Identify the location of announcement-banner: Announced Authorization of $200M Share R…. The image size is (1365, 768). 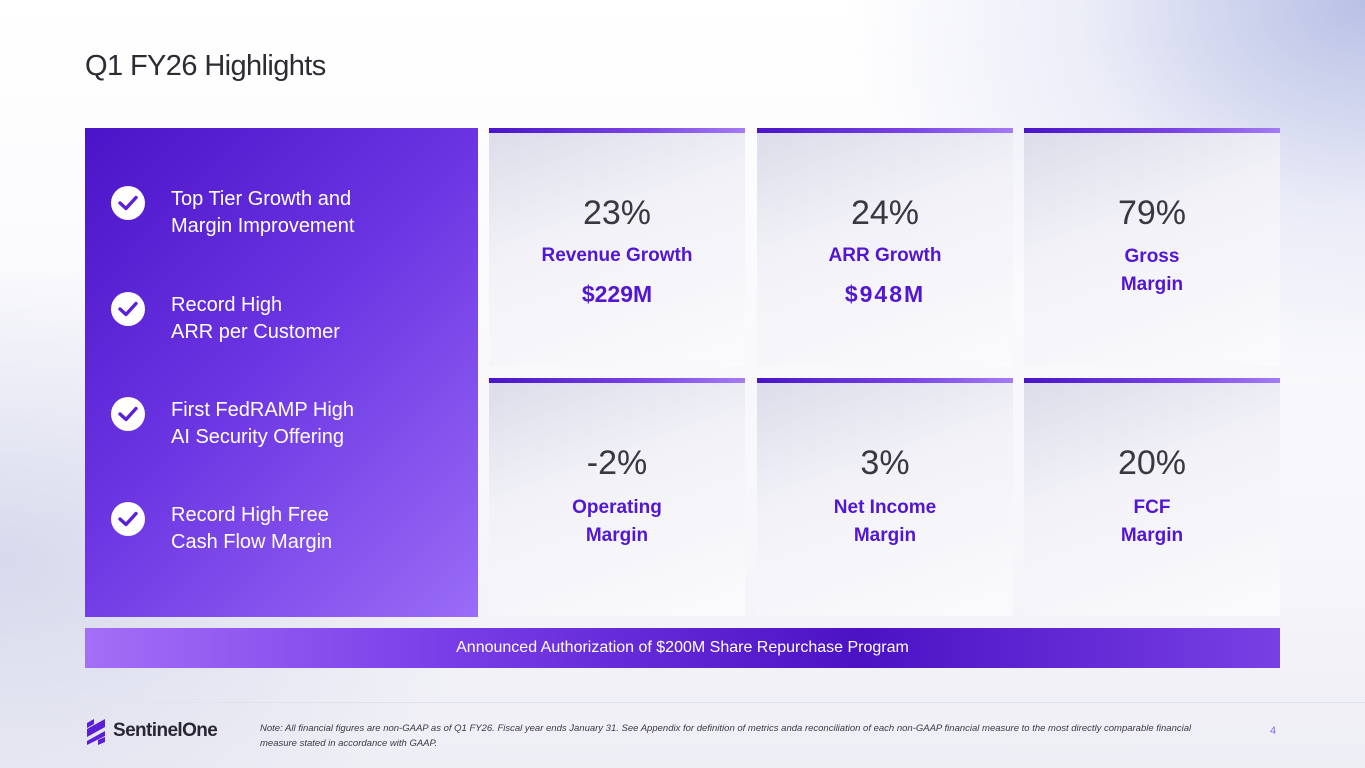
(682, 648).